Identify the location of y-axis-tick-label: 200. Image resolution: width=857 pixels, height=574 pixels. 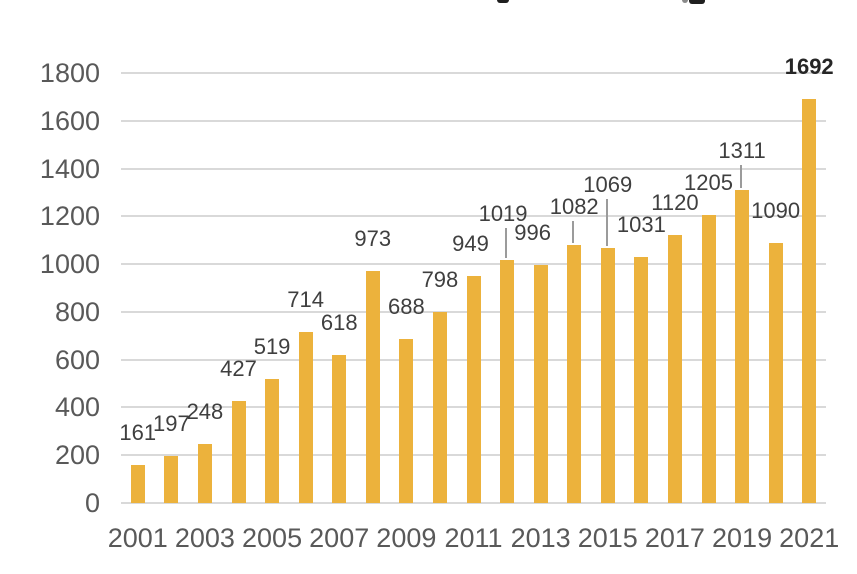
(77, 455).